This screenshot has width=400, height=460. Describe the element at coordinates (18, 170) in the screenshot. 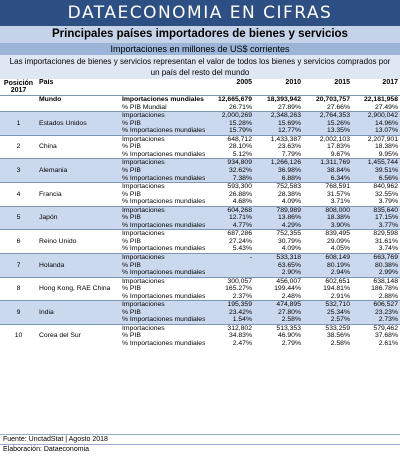

I see `rank-cell: 3` at that location.